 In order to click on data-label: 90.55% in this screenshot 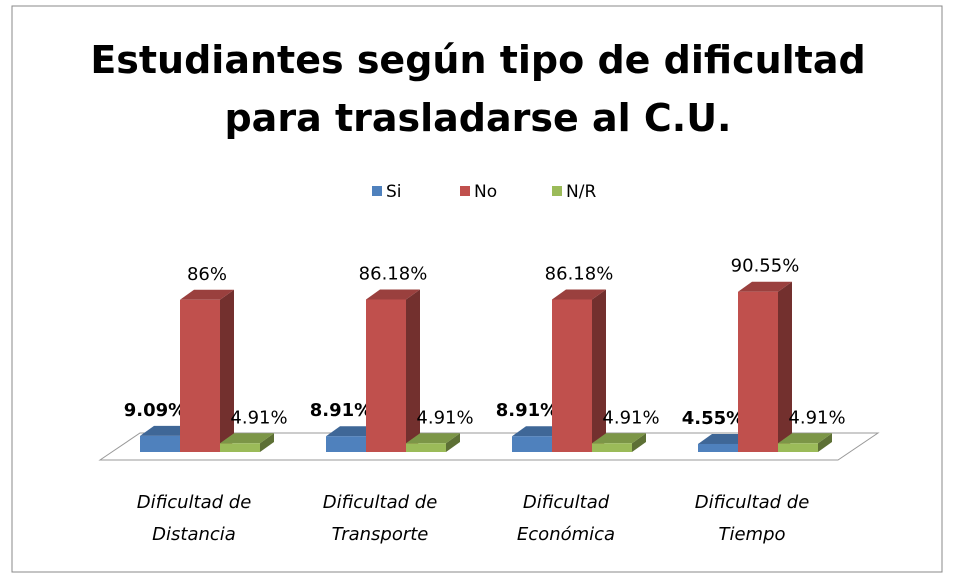, I will do `click(765, 266)`.